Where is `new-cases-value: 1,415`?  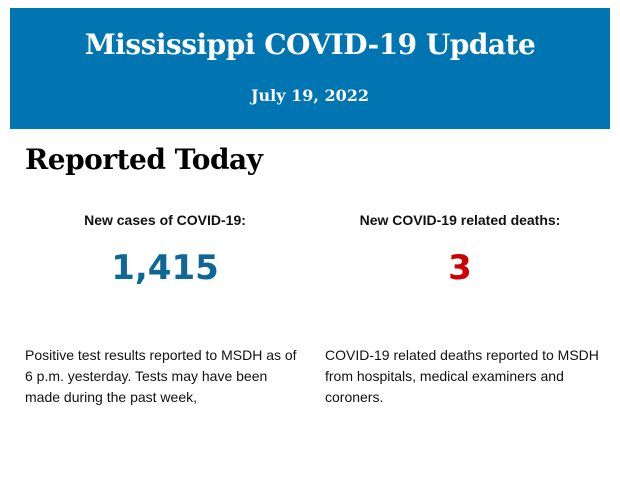 new-cases-value: 1,415 is located at coordinates (165, 268).